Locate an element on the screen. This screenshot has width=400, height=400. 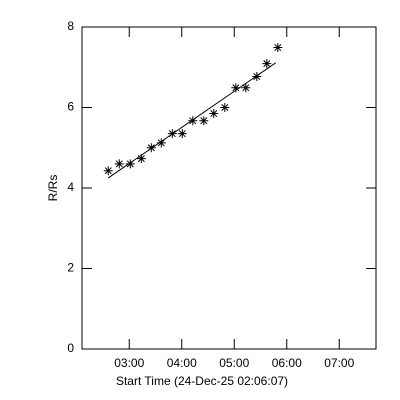
x-tick-label: 03:00 is located at coordinates (129, 363).